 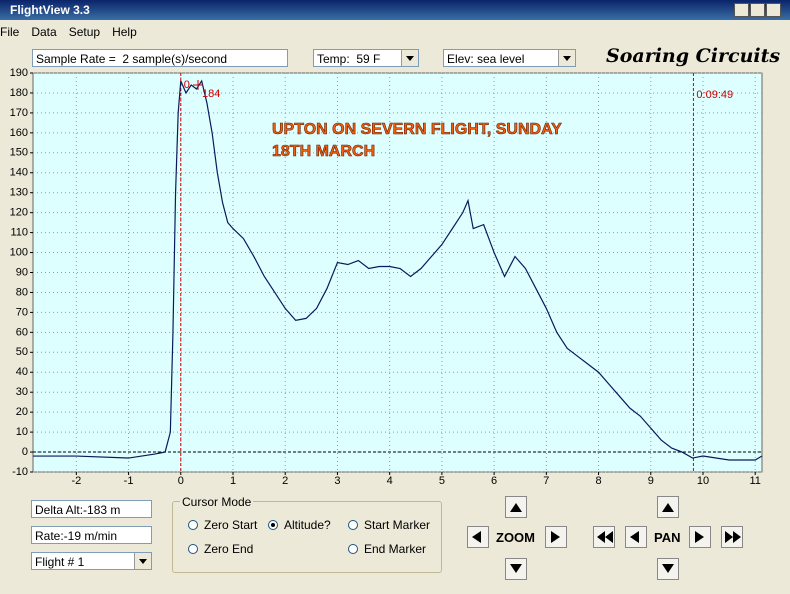 I want to click on maximize-button, so click(x=757, y=10).